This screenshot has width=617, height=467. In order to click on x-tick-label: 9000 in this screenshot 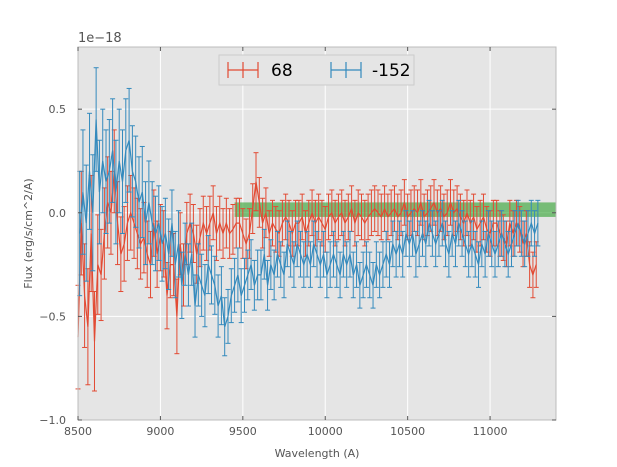, I will do `click(160, 431)`.